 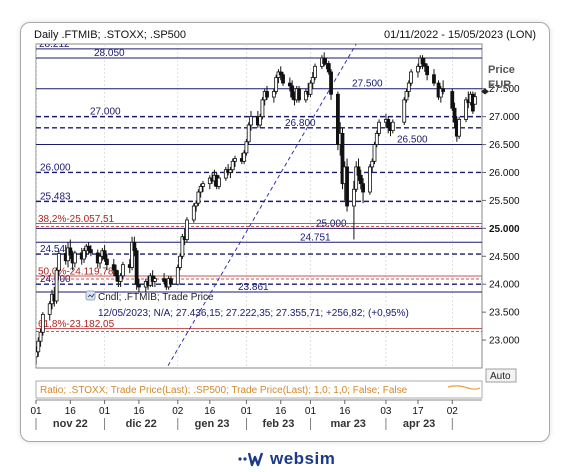 I want to click on candle-body, so click(x=292, y=91).